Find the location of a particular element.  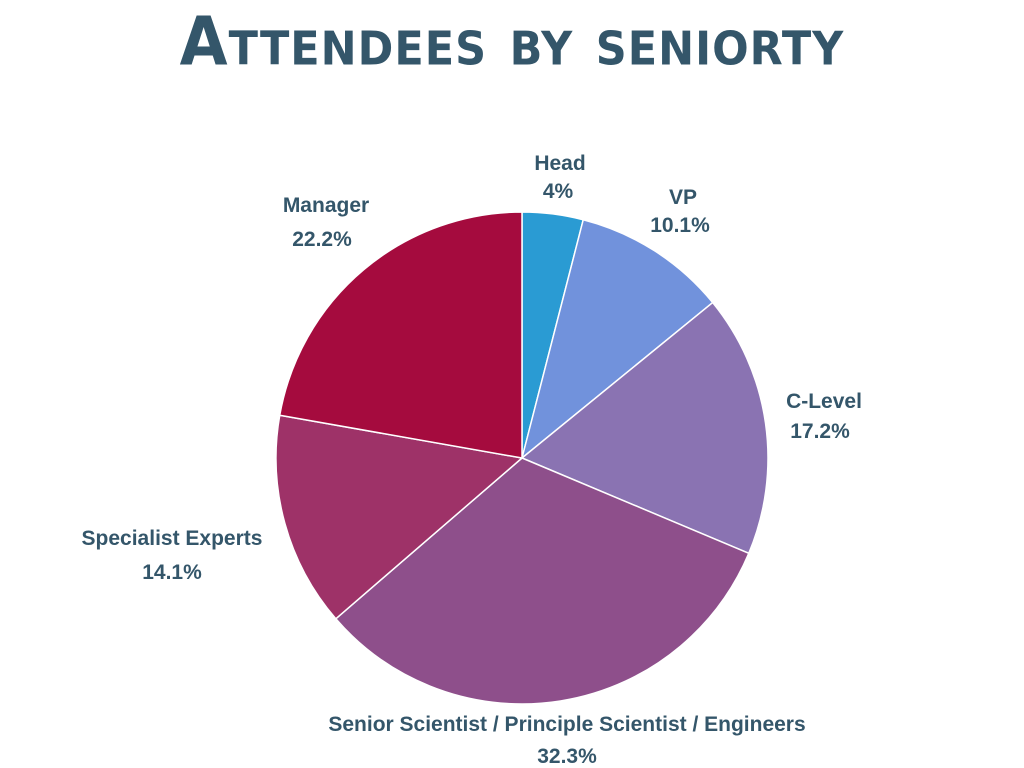

pie-slice-senior-scientist-principle-scientist-engineers is located at coordinates (542, 581).